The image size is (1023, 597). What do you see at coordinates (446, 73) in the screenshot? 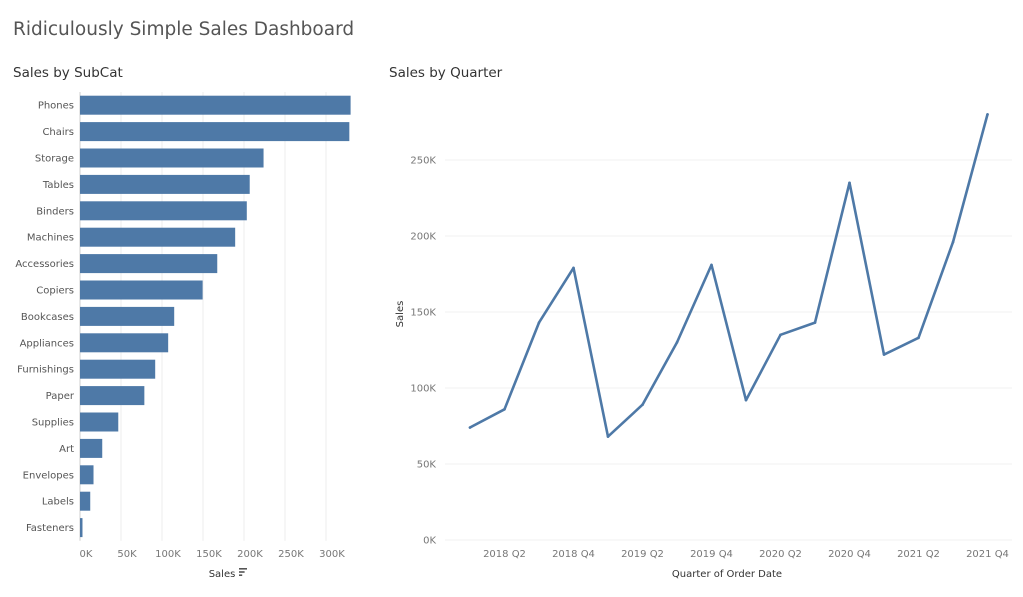
I see `line-chart-title: Sales by Quarter` at bounding box center [446, 73].